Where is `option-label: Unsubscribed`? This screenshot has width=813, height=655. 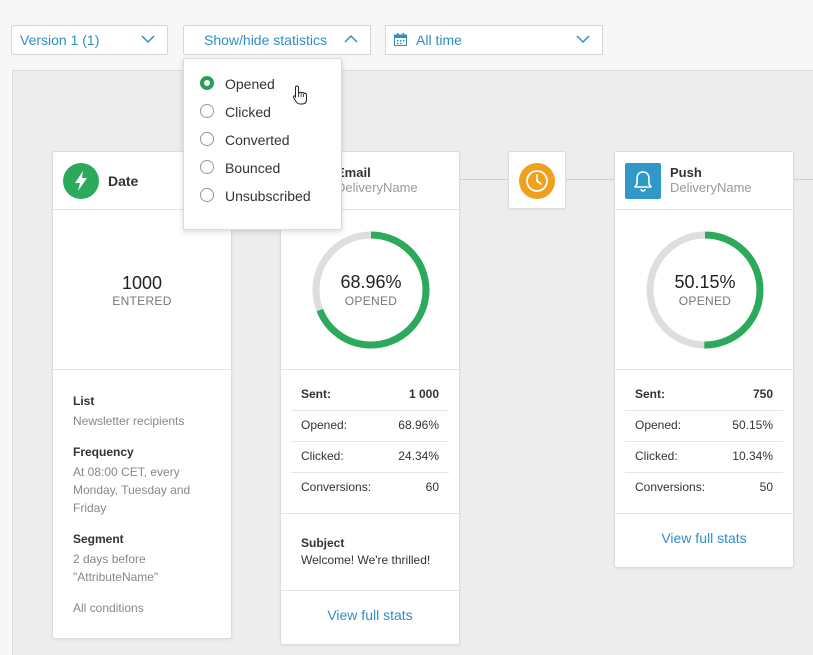
option-label: Unsubscribed is located at coordinates (268, 196).